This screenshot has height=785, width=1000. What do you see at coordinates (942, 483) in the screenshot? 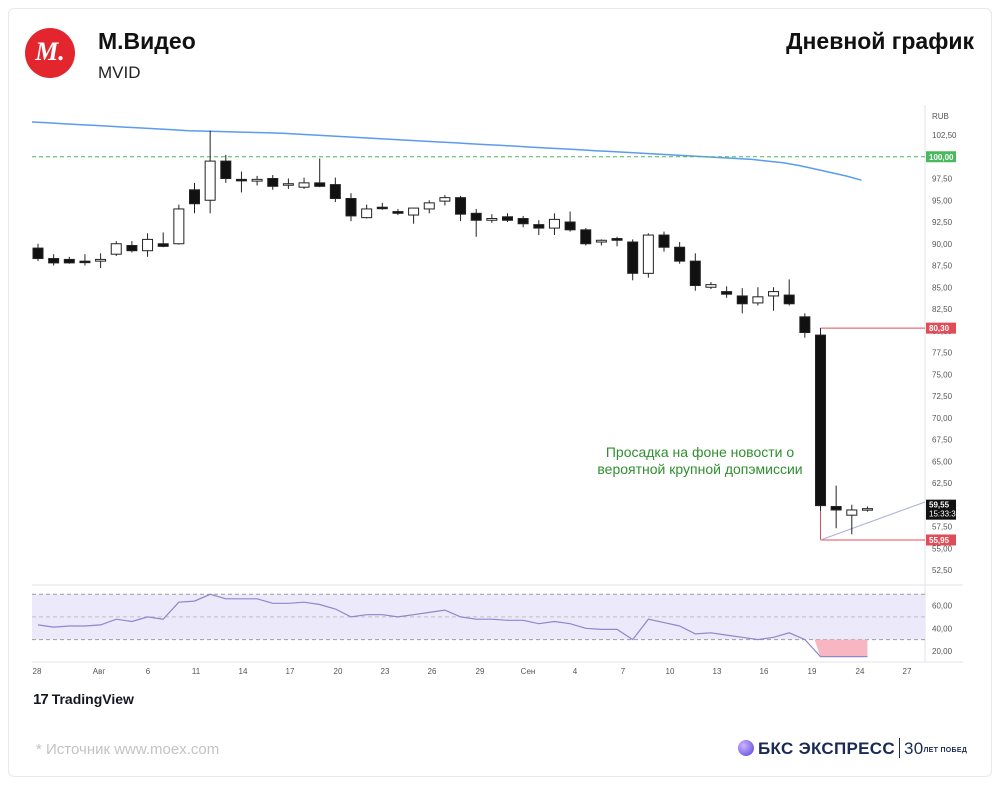
I see `y-tick-label: 62,50` at bounding box center [942, 483].